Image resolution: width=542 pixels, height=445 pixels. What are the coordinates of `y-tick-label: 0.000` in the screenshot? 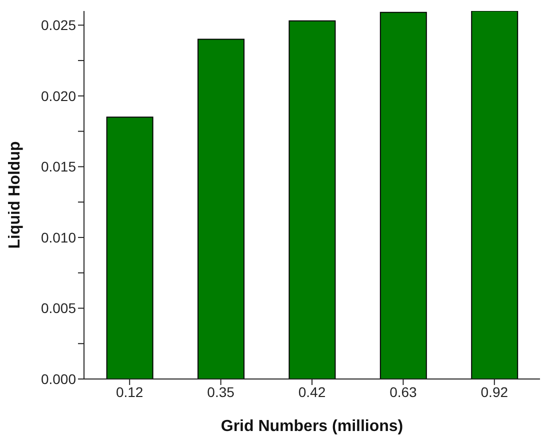 It's located at (58, 378).